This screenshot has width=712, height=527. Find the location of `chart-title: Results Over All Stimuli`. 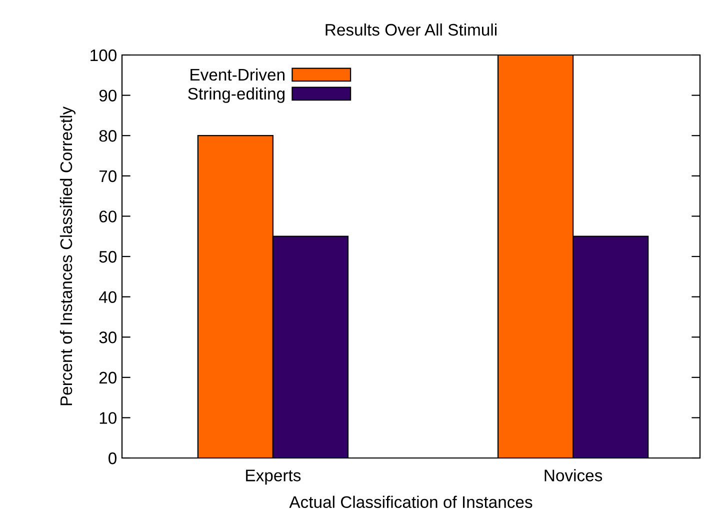

chart-title: Results Over All Stimuli is located at coordinates (411, 29).